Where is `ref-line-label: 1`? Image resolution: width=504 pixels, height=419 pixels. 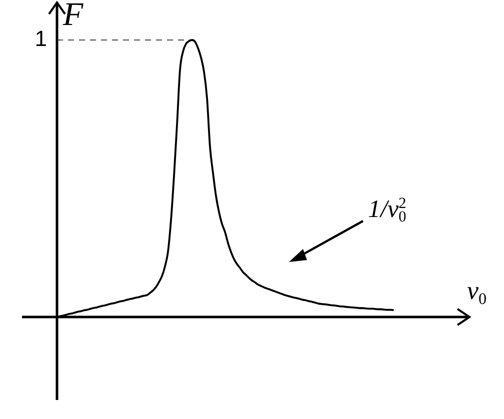
ref-line-label: 1 is located at coordinates (40, 39).